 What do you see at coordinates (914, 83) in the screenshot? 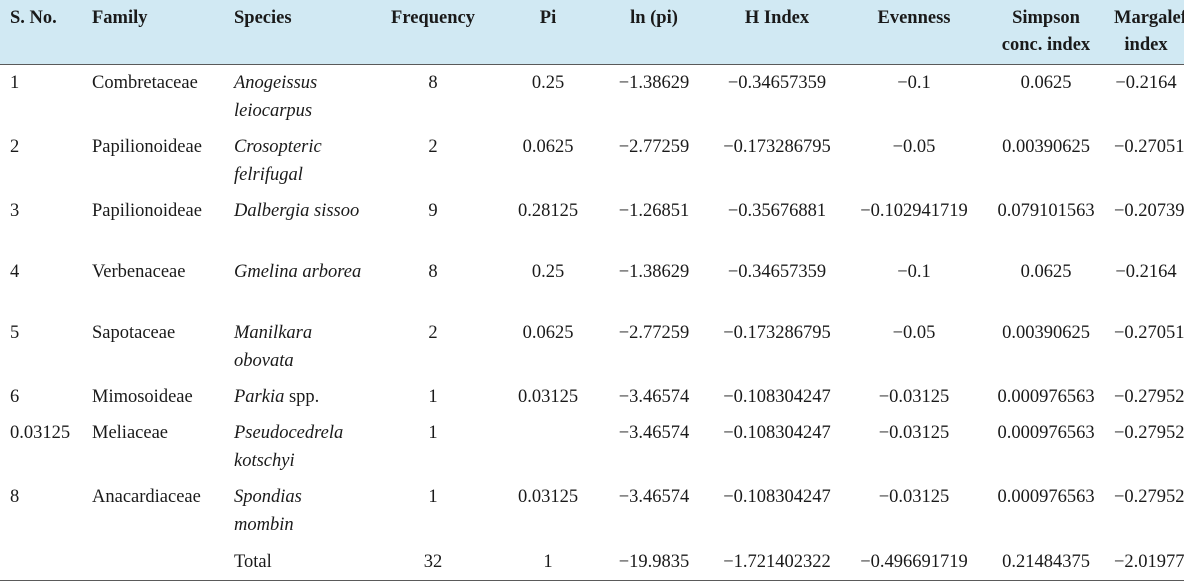
I see `cell-evenness: −0.1` at bounding box center [914, 83].